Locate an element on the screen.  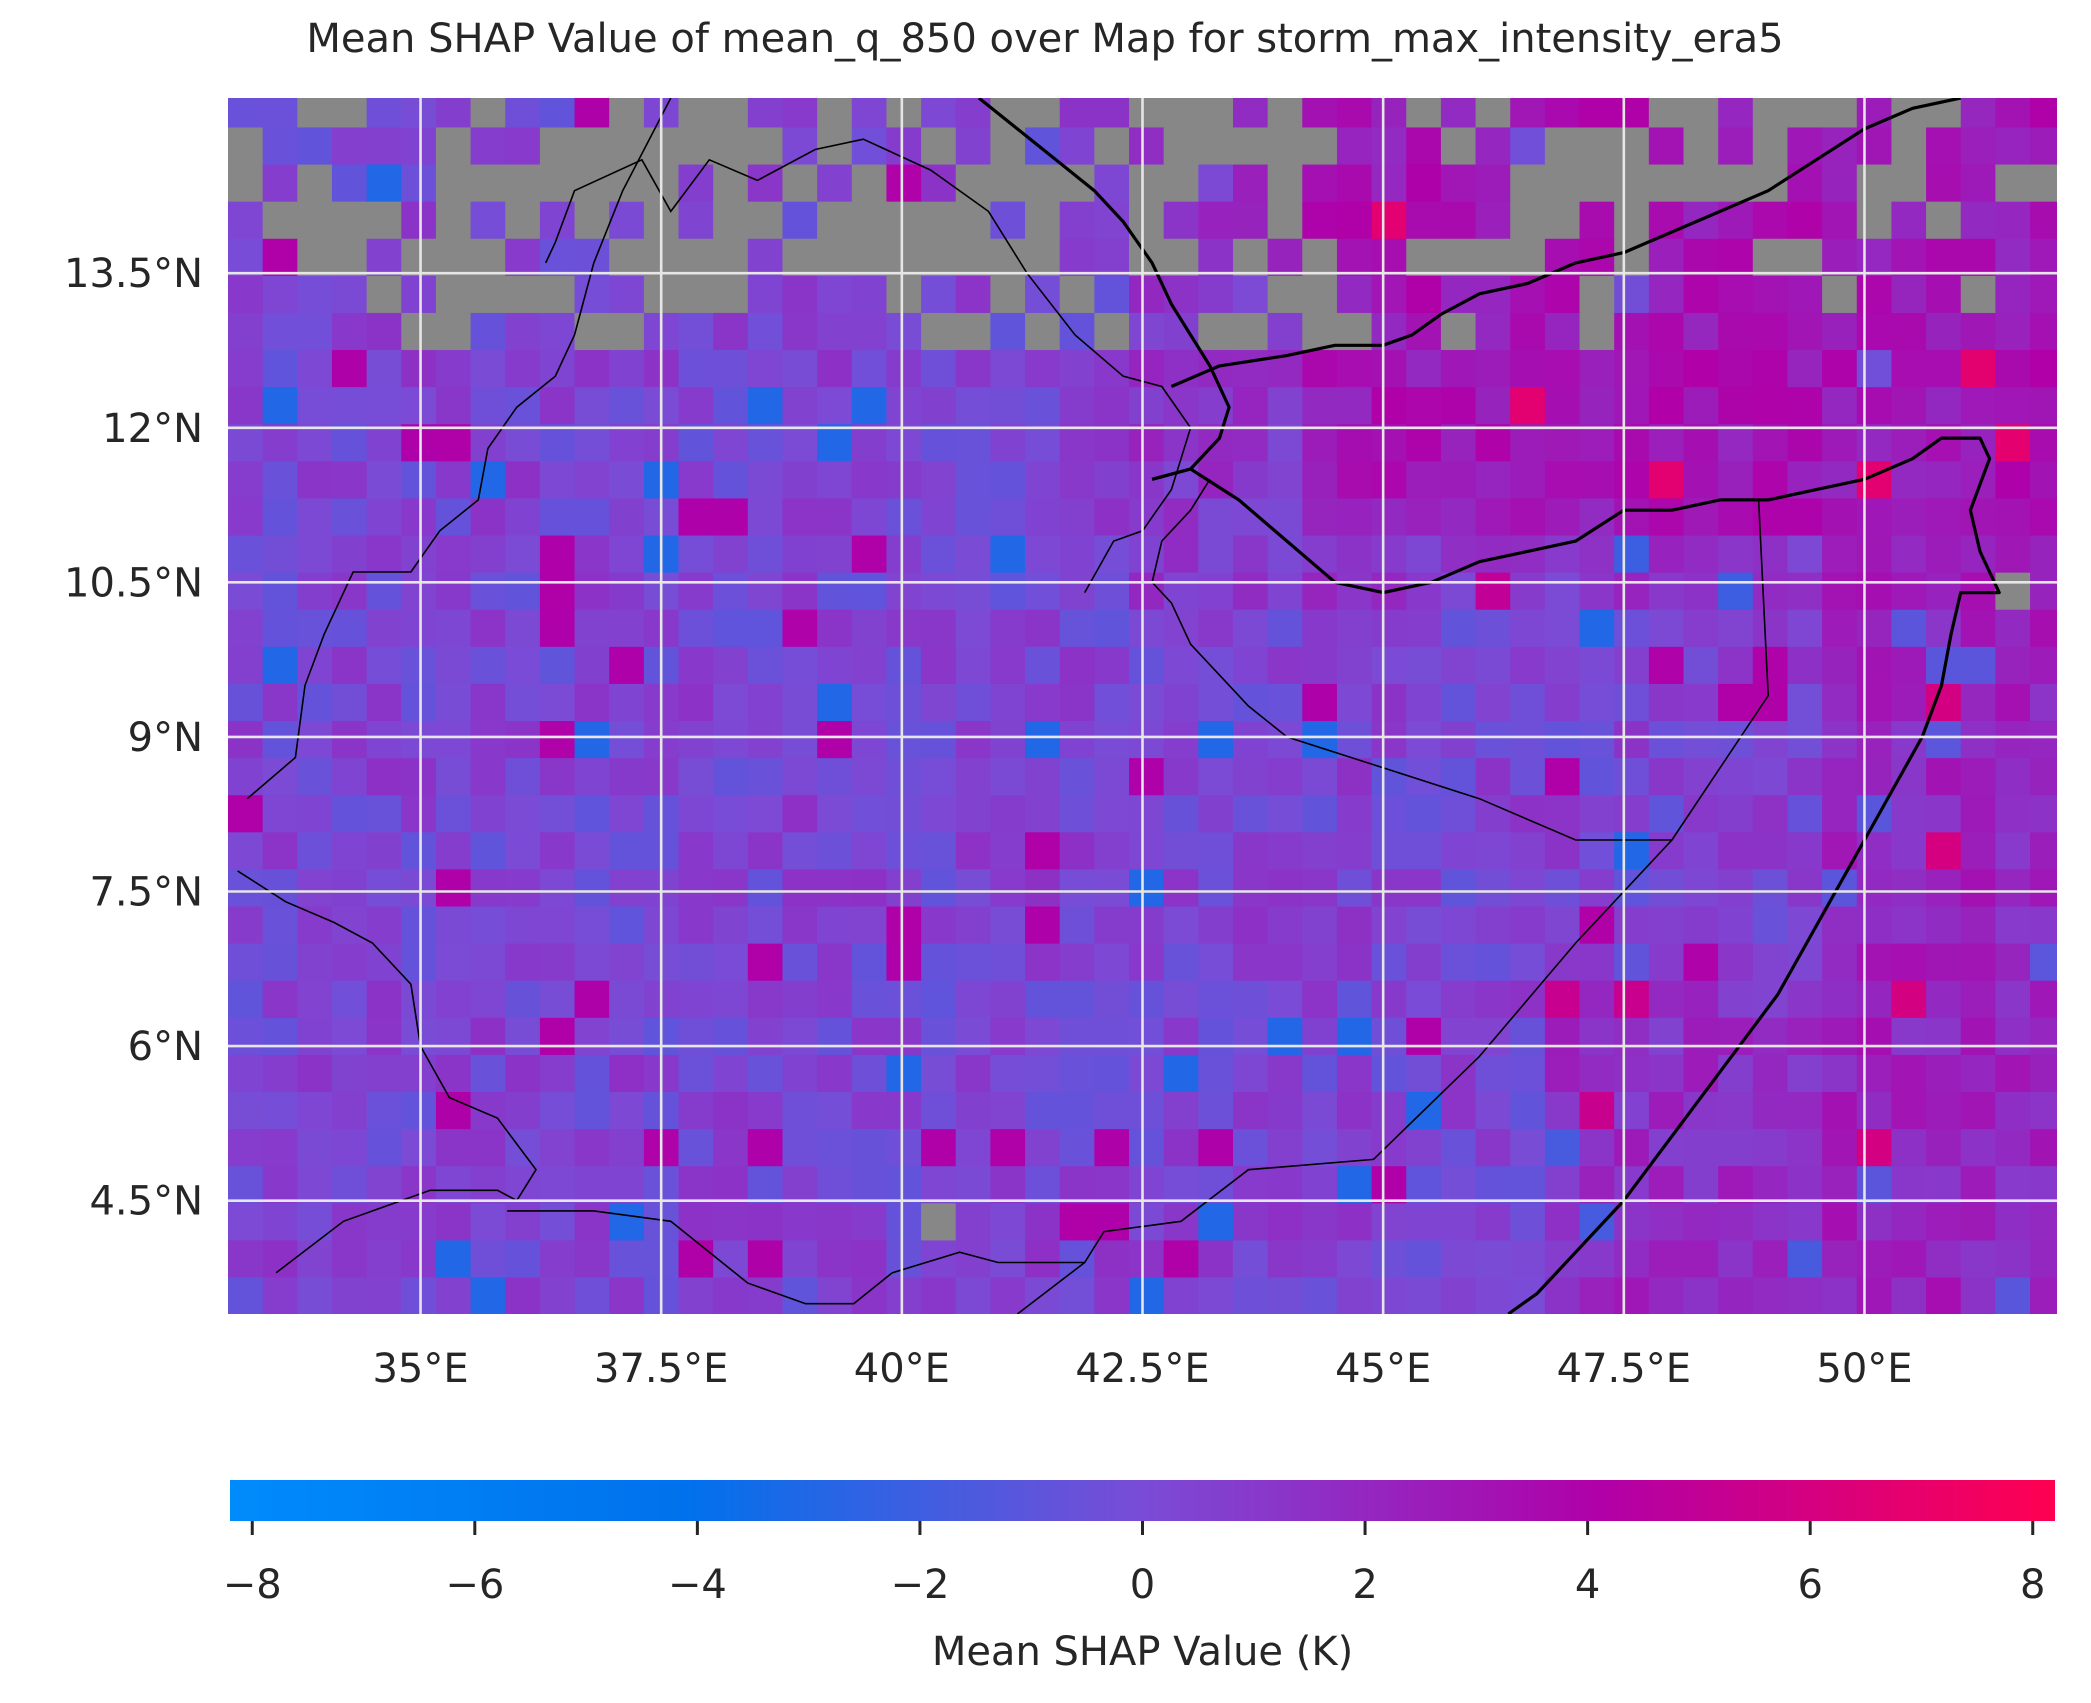
x-tick-label: 40°E is located at coordinates (902, 1369).